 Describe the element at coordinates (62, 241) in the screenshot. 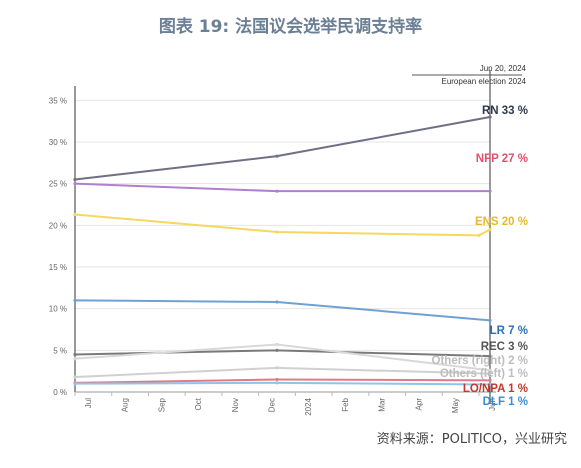

I see `y-axis: 0 % 5 % 10 % 15 % 20 % 25 % 30 % 35 %` at that location.